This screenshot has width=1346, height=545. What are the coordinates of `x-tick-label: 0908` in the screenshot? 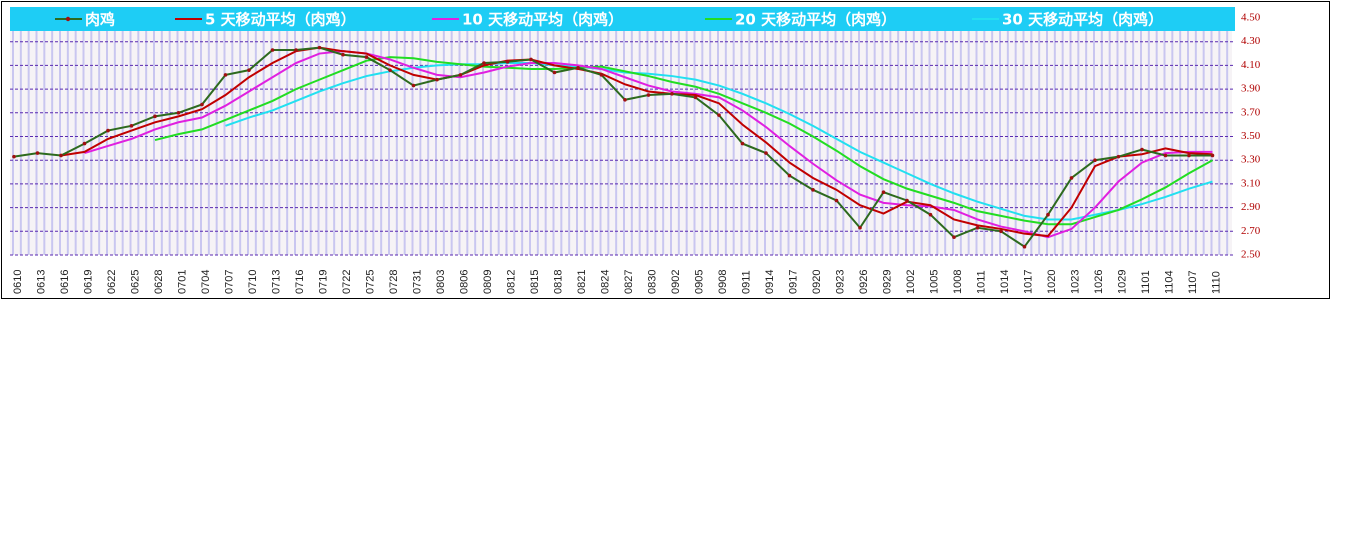 It's located at (723, 282).